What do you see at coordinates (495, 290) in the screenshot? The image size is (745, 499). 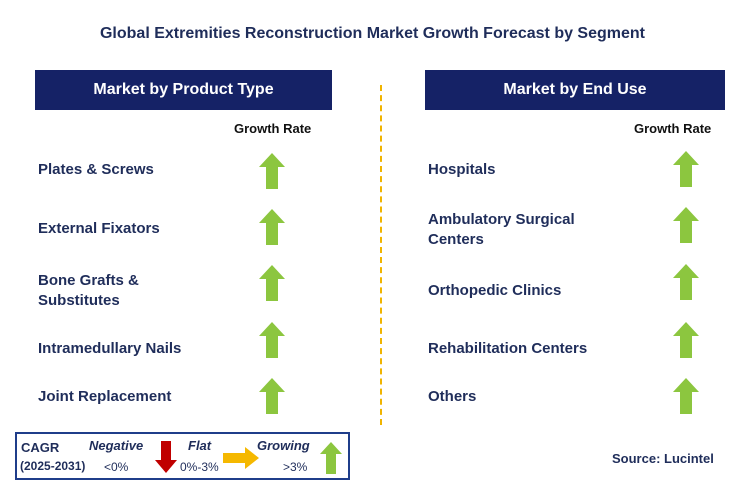 I see `right-item-orthopedic-clinics: Orthopedic Clinics` at bounding box center [495, 290].